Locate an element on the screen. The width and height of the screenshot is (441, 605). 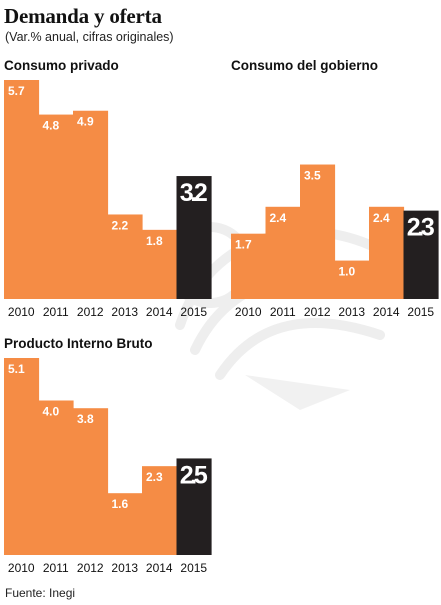
data-label: 4.0 is located at coordinates (51, 411).